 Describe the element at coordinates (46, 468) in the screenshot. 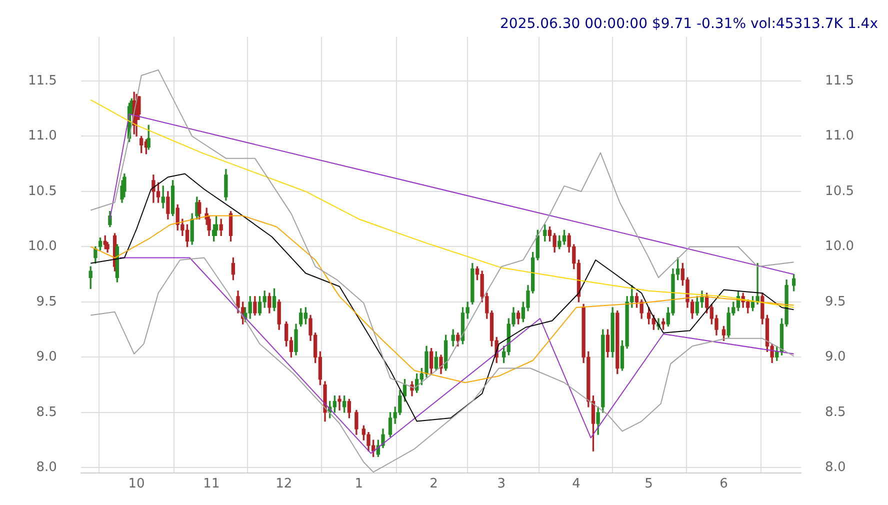

I see `y-tick-label: 8.0` at that location.